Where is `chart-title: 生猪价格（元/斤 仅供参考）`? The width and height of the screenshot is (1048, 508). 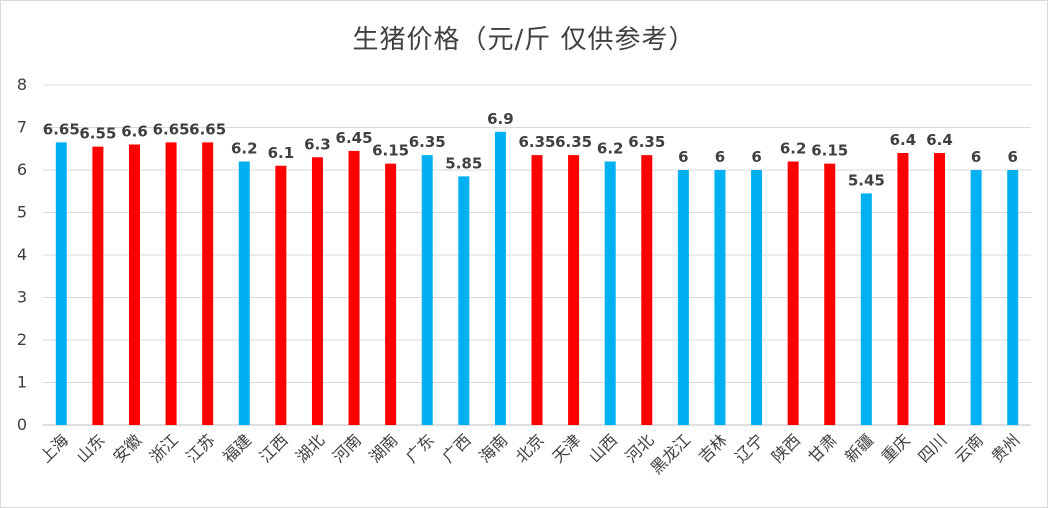
chart-title: 生猪价格（元/斤 仅供参考） is located at coordinates (524, 40).